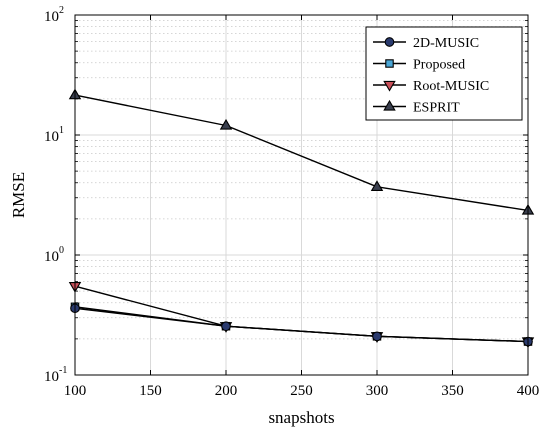 The width and height of the screenshot is (550, 432). Describe the element at coordinates (54, 15) in the screenshot. I see `y-tick-label: 10²` at that location.